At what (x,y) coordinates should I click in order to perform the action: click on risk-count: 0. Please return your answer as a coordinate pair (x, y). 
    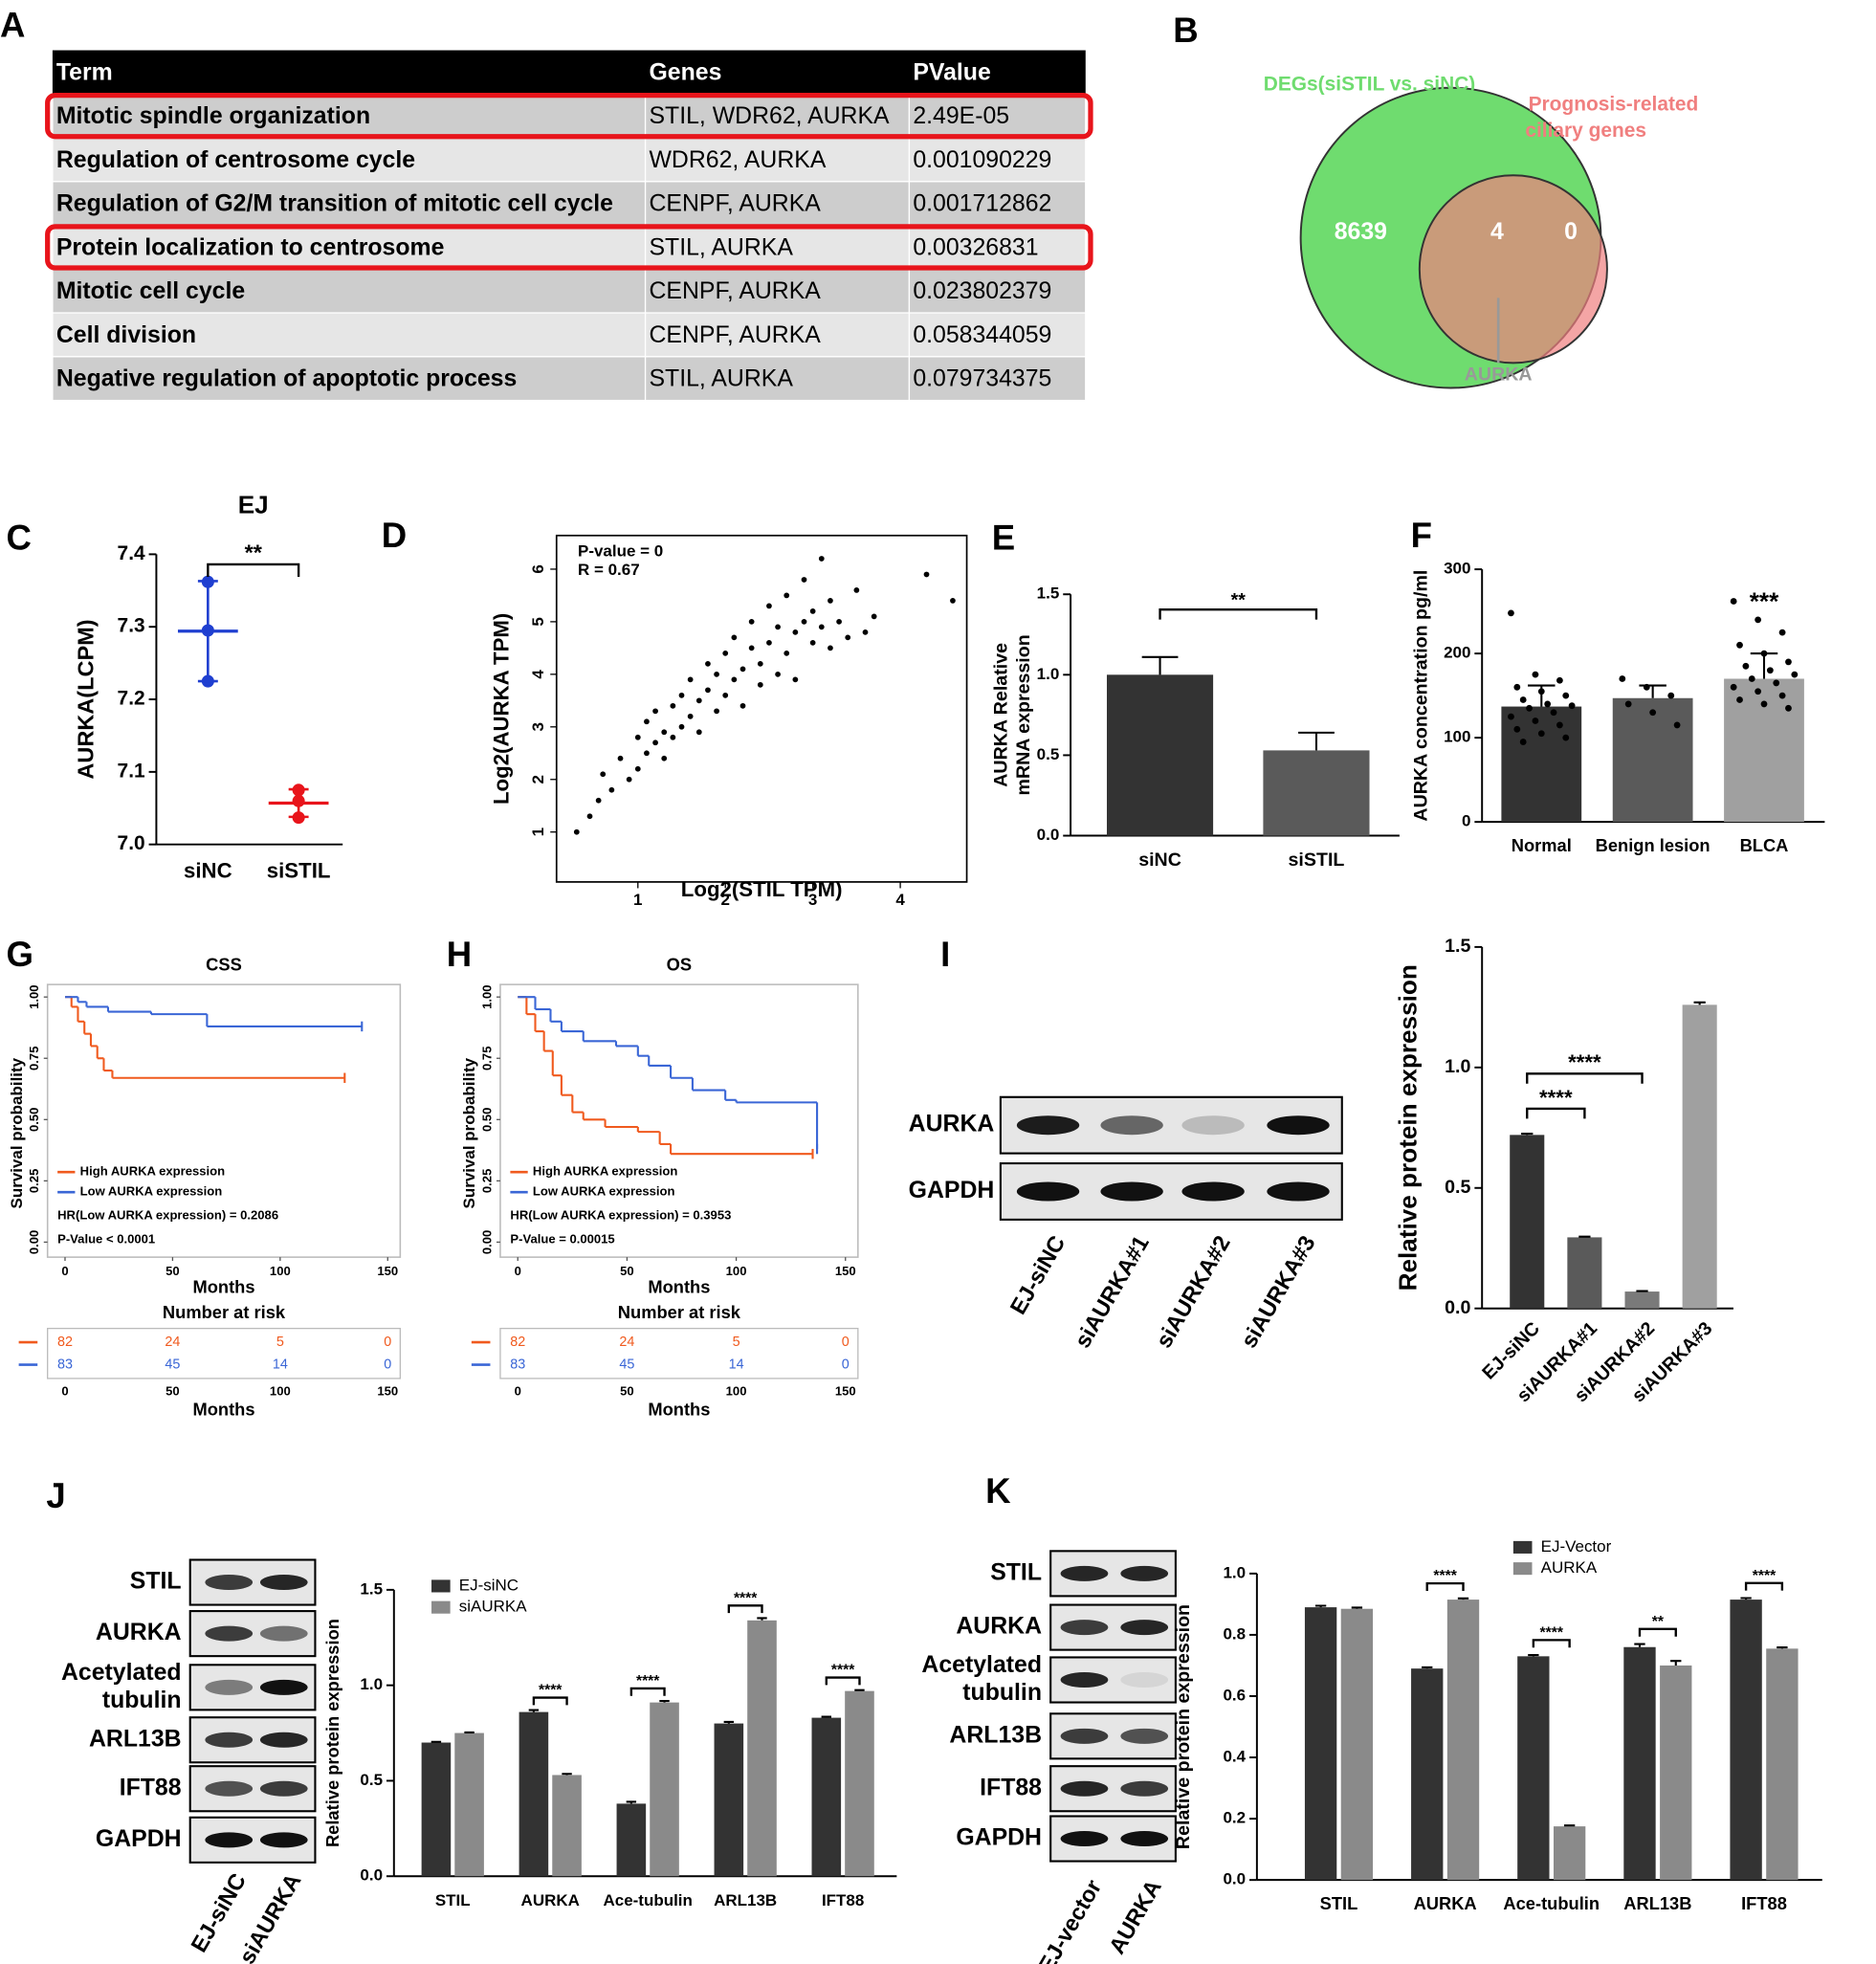
    Looking at the image, I should click on (387, 1364).